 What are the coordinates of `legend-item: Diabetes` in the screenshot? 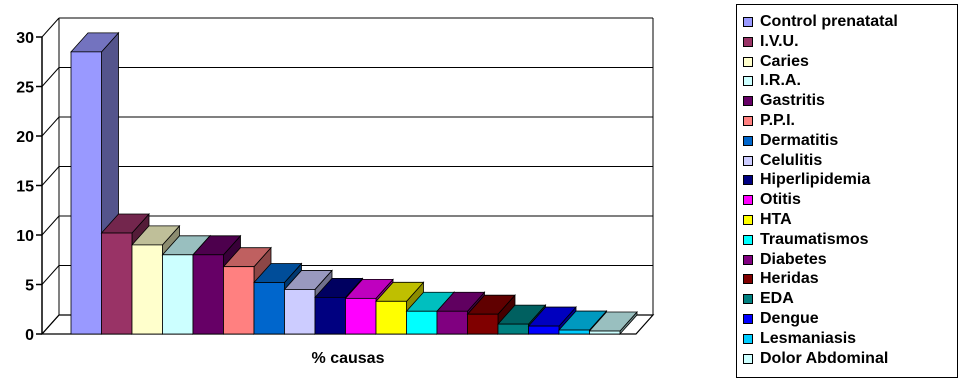 It's located at (785, 260).